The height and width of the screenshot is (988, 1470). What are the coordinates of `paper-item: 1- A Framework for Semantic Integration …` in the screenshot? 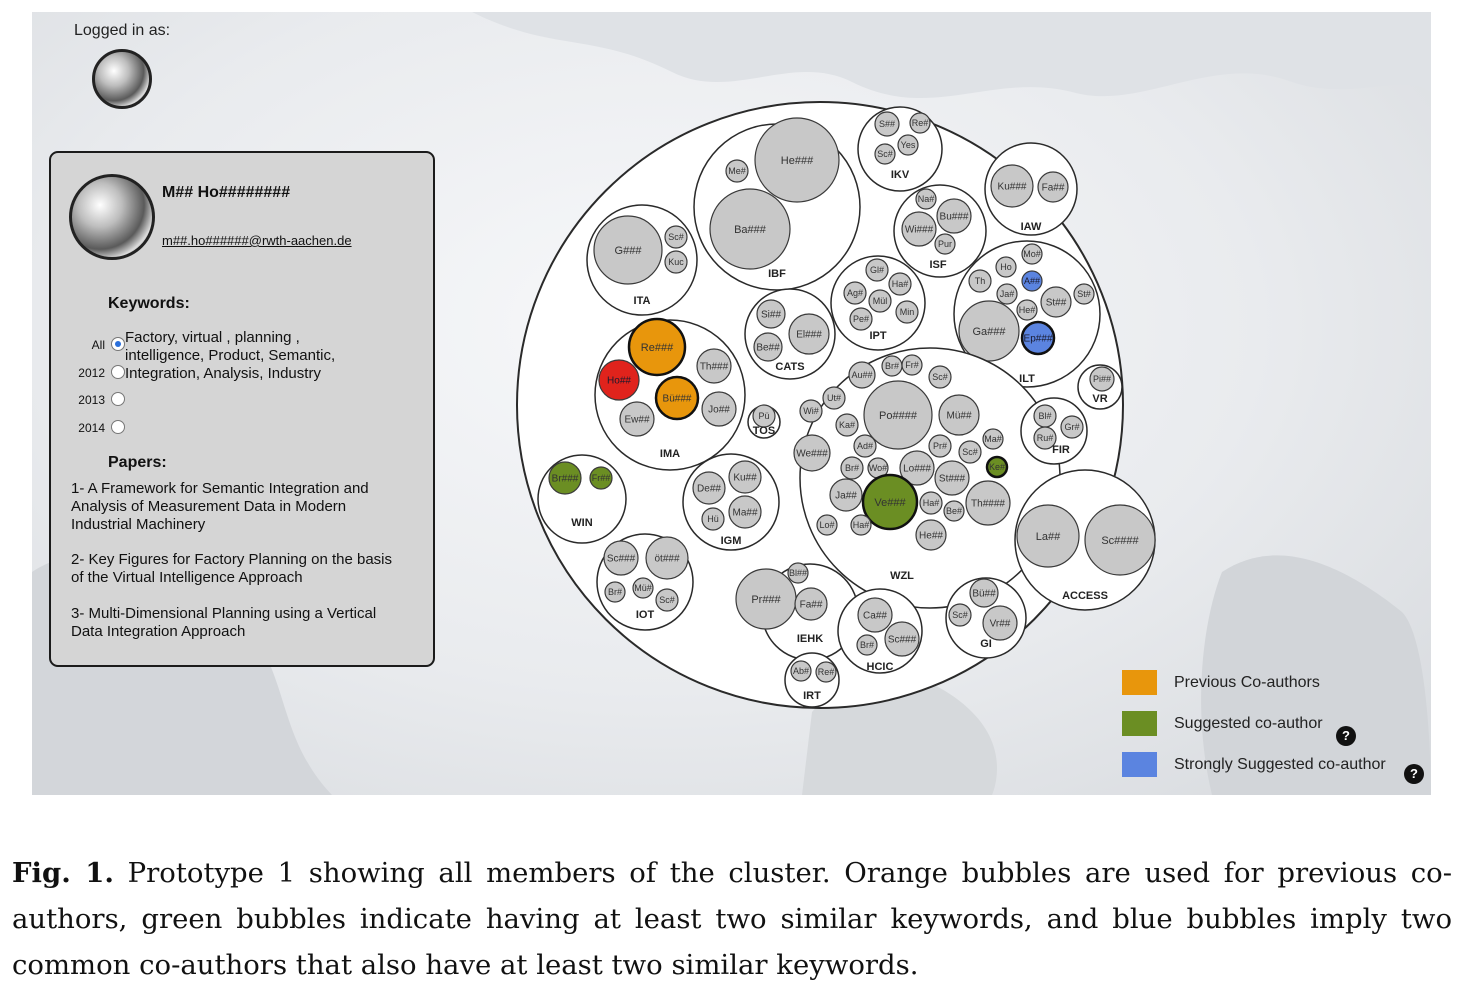 It's located at (220, 506).